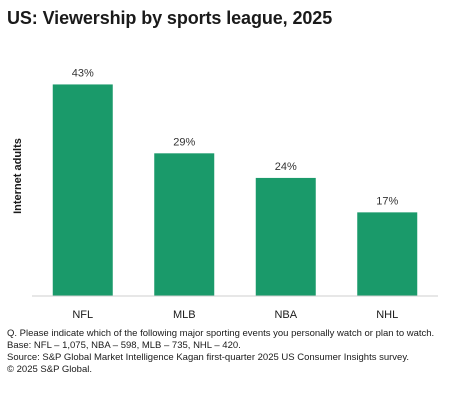 Image resolution: width=450 pixels, height=408 pixels. What do you see at coordinates (235, 315) in the screenshot?
I see `x-tick-labels: NFL MLB NBA NHL` at bounding box center [235, 315].